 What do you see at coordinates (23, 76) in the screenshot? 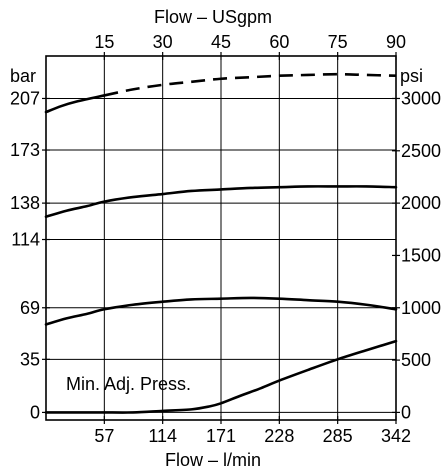
I see `y-axis-label-left: bar` at bounding box center [23, 76].